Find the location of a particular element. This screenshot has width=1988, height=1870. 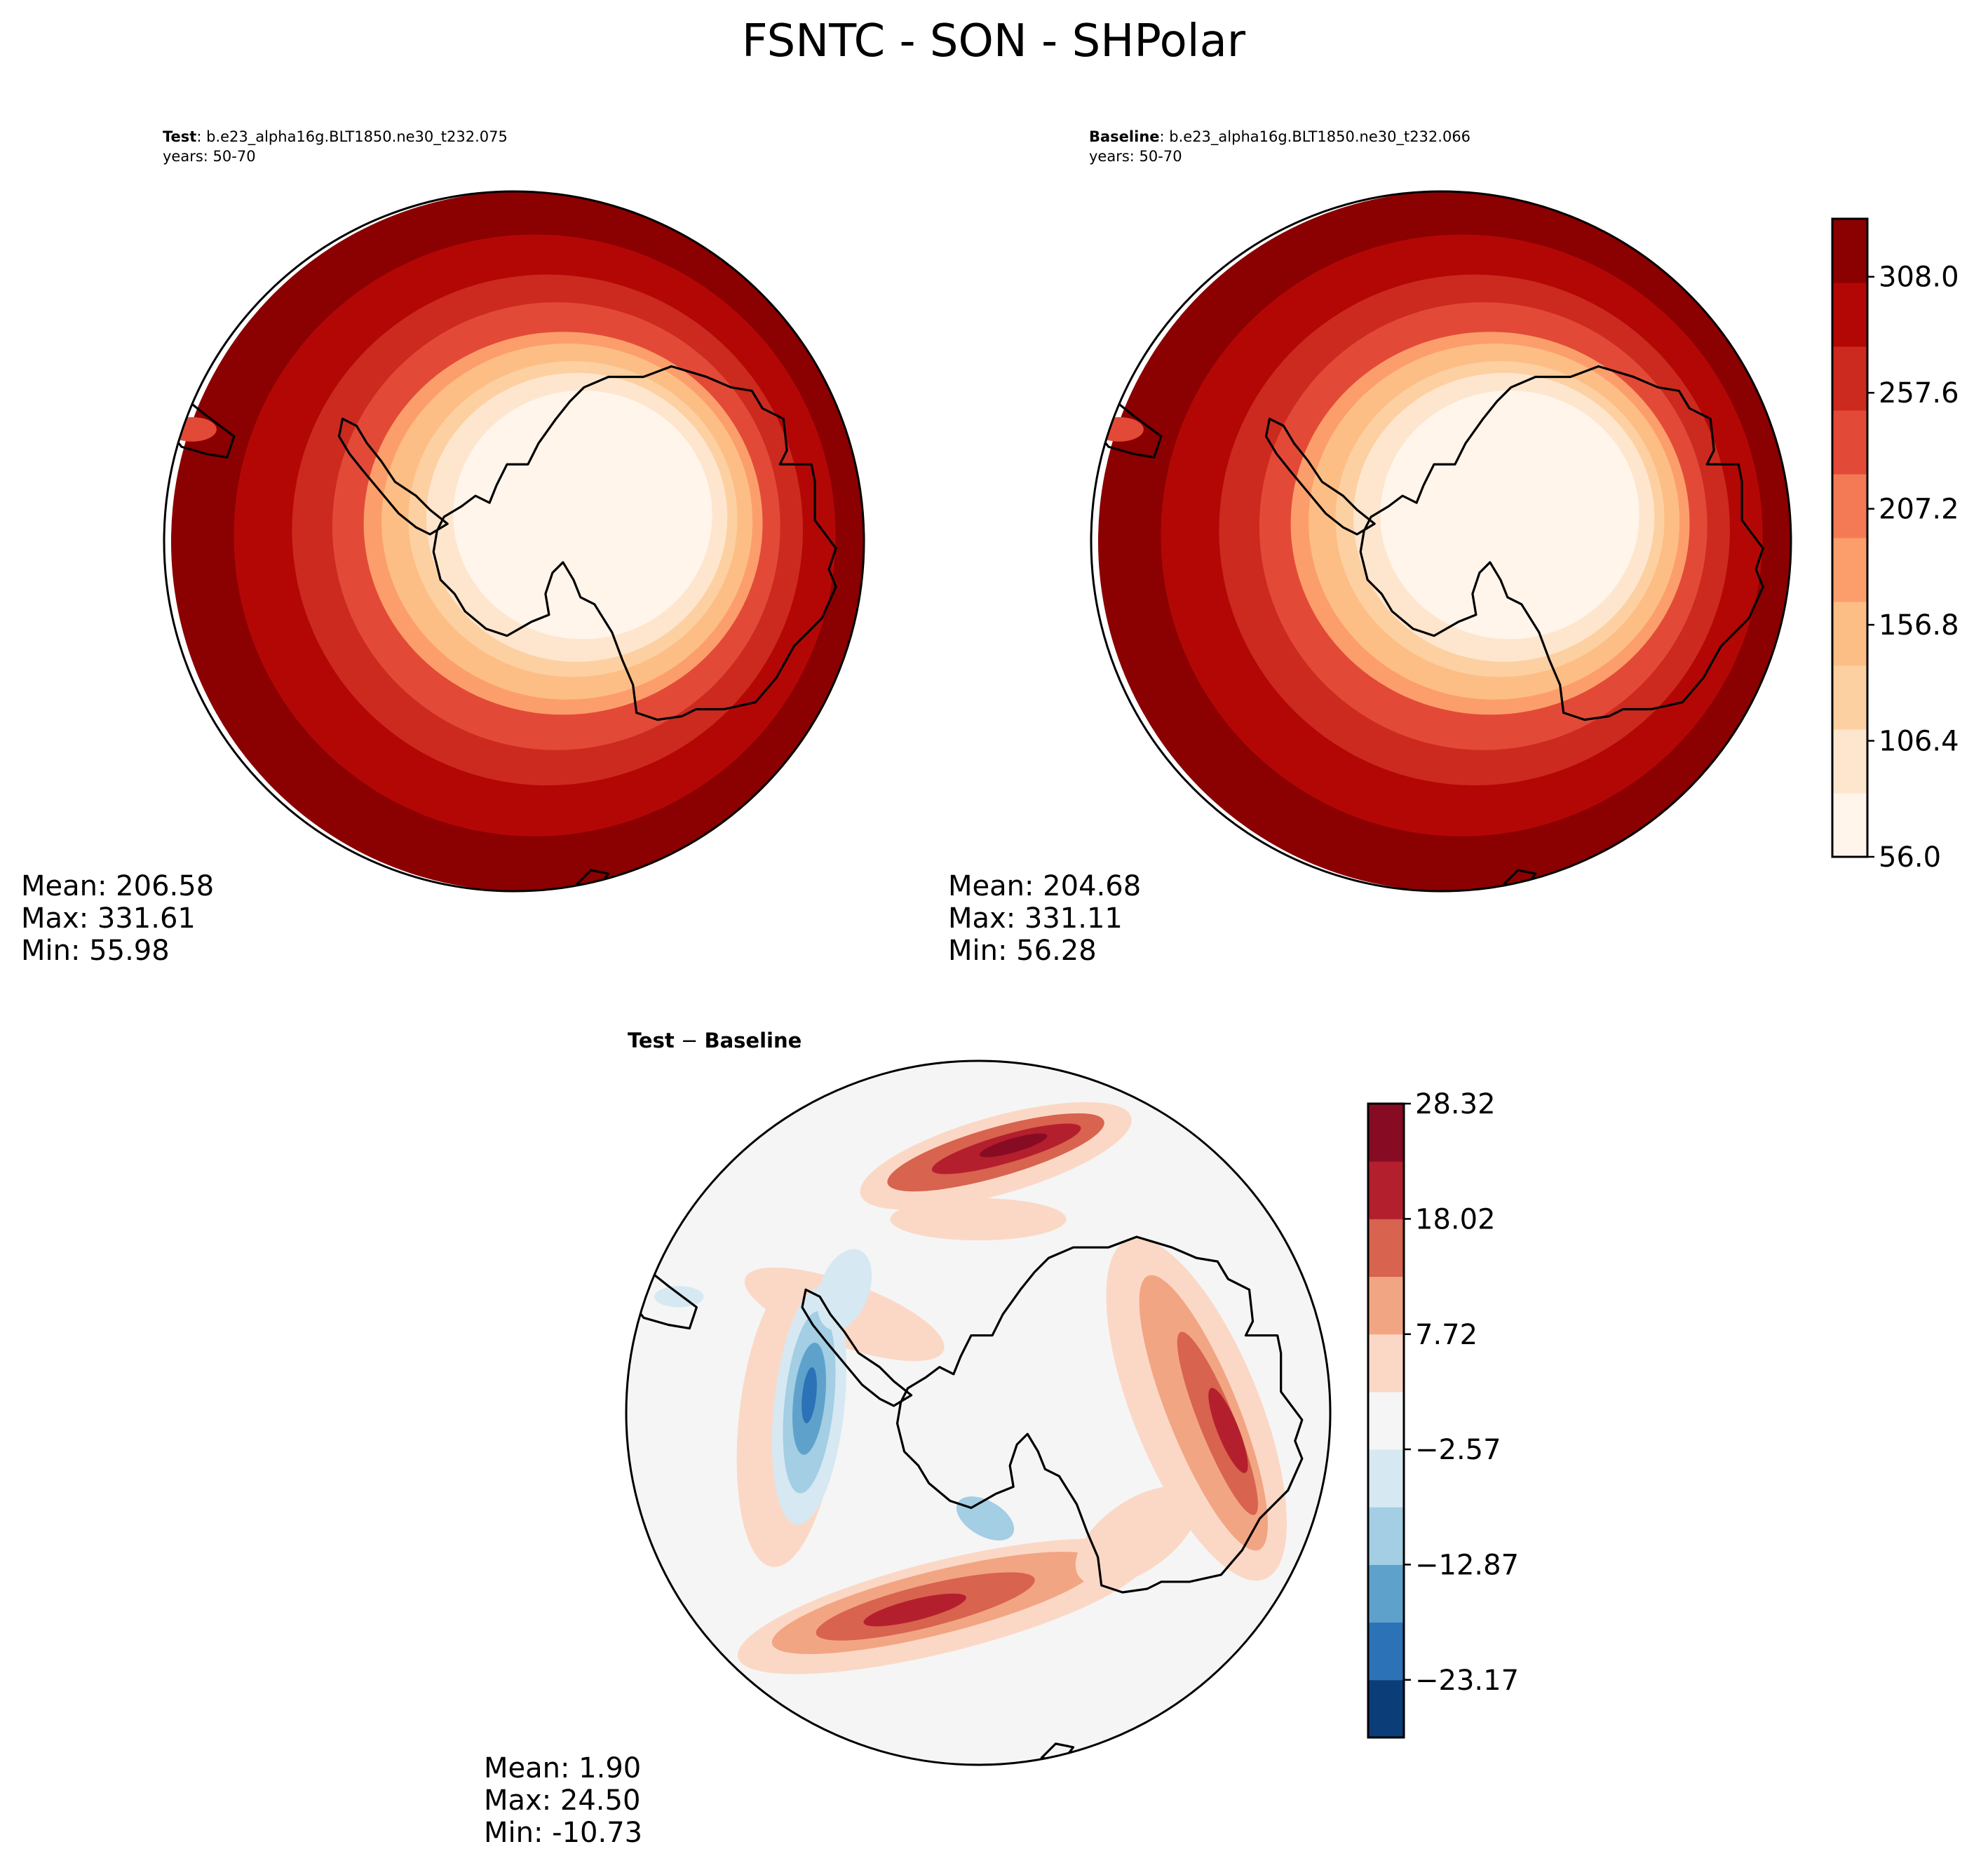

colorbar-tick-label: 28.32 is located at coordinates (1455, 1104).